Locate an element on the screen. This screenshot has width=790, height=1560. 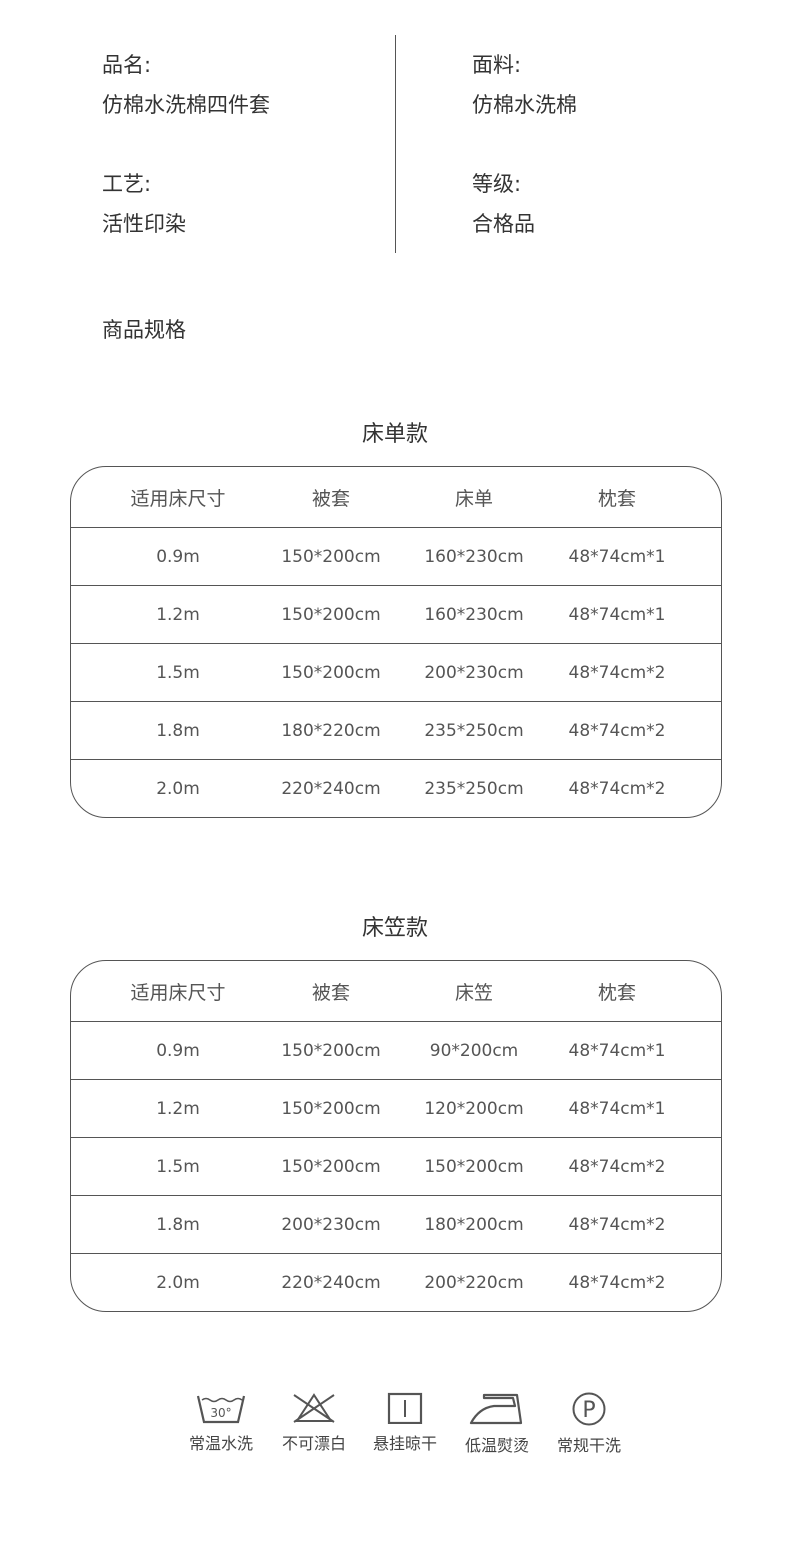
spec-title: 商品规格 is located at coordinates (144, 330).